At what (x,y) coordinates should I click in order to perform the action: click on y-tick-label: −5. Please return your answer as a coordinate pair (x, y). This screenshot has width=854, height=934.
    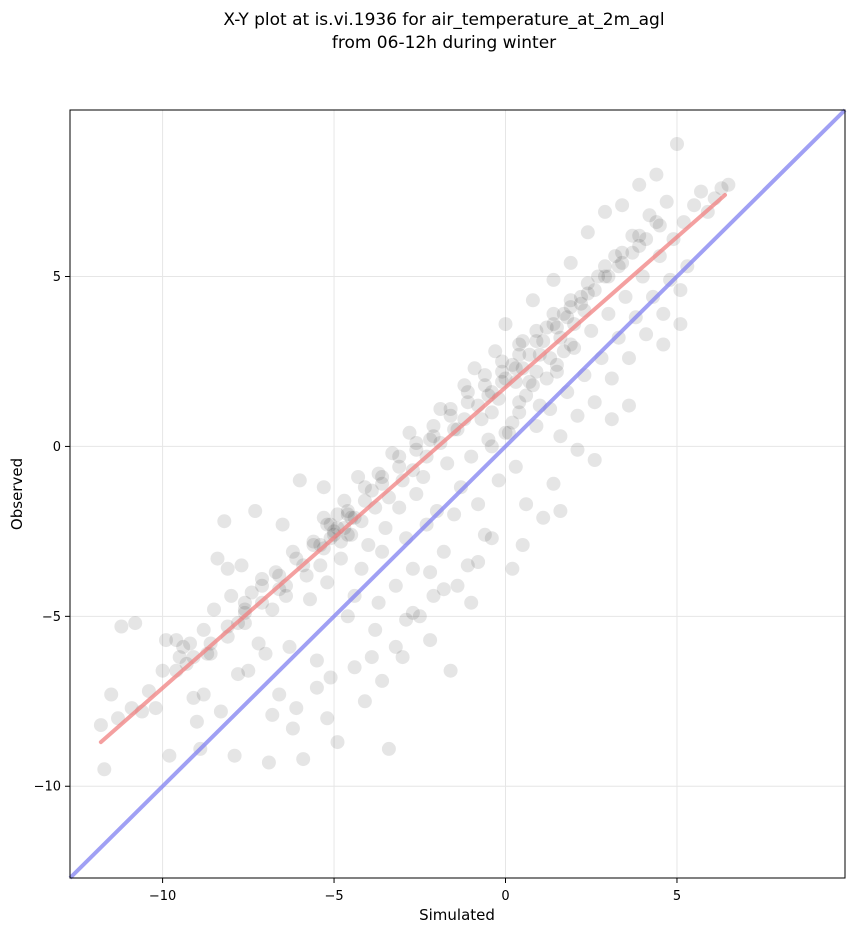
    Looking at the image, I should click on (51, 617).